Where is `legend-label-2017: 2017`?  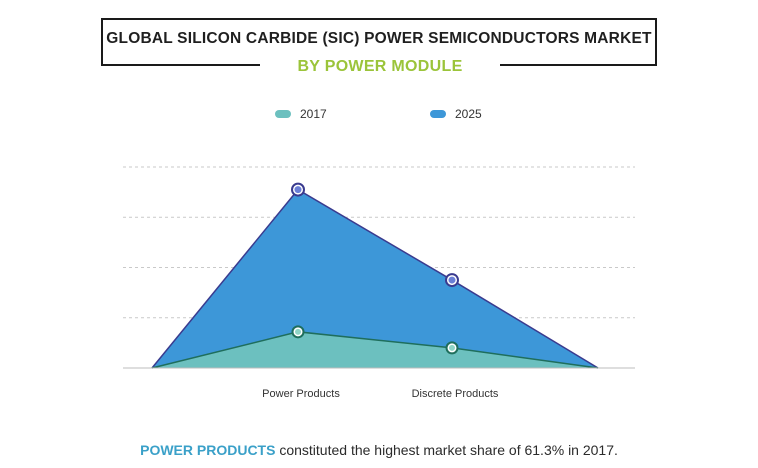
legend-label-2017: 2017 is located at coordinates (313, 114).